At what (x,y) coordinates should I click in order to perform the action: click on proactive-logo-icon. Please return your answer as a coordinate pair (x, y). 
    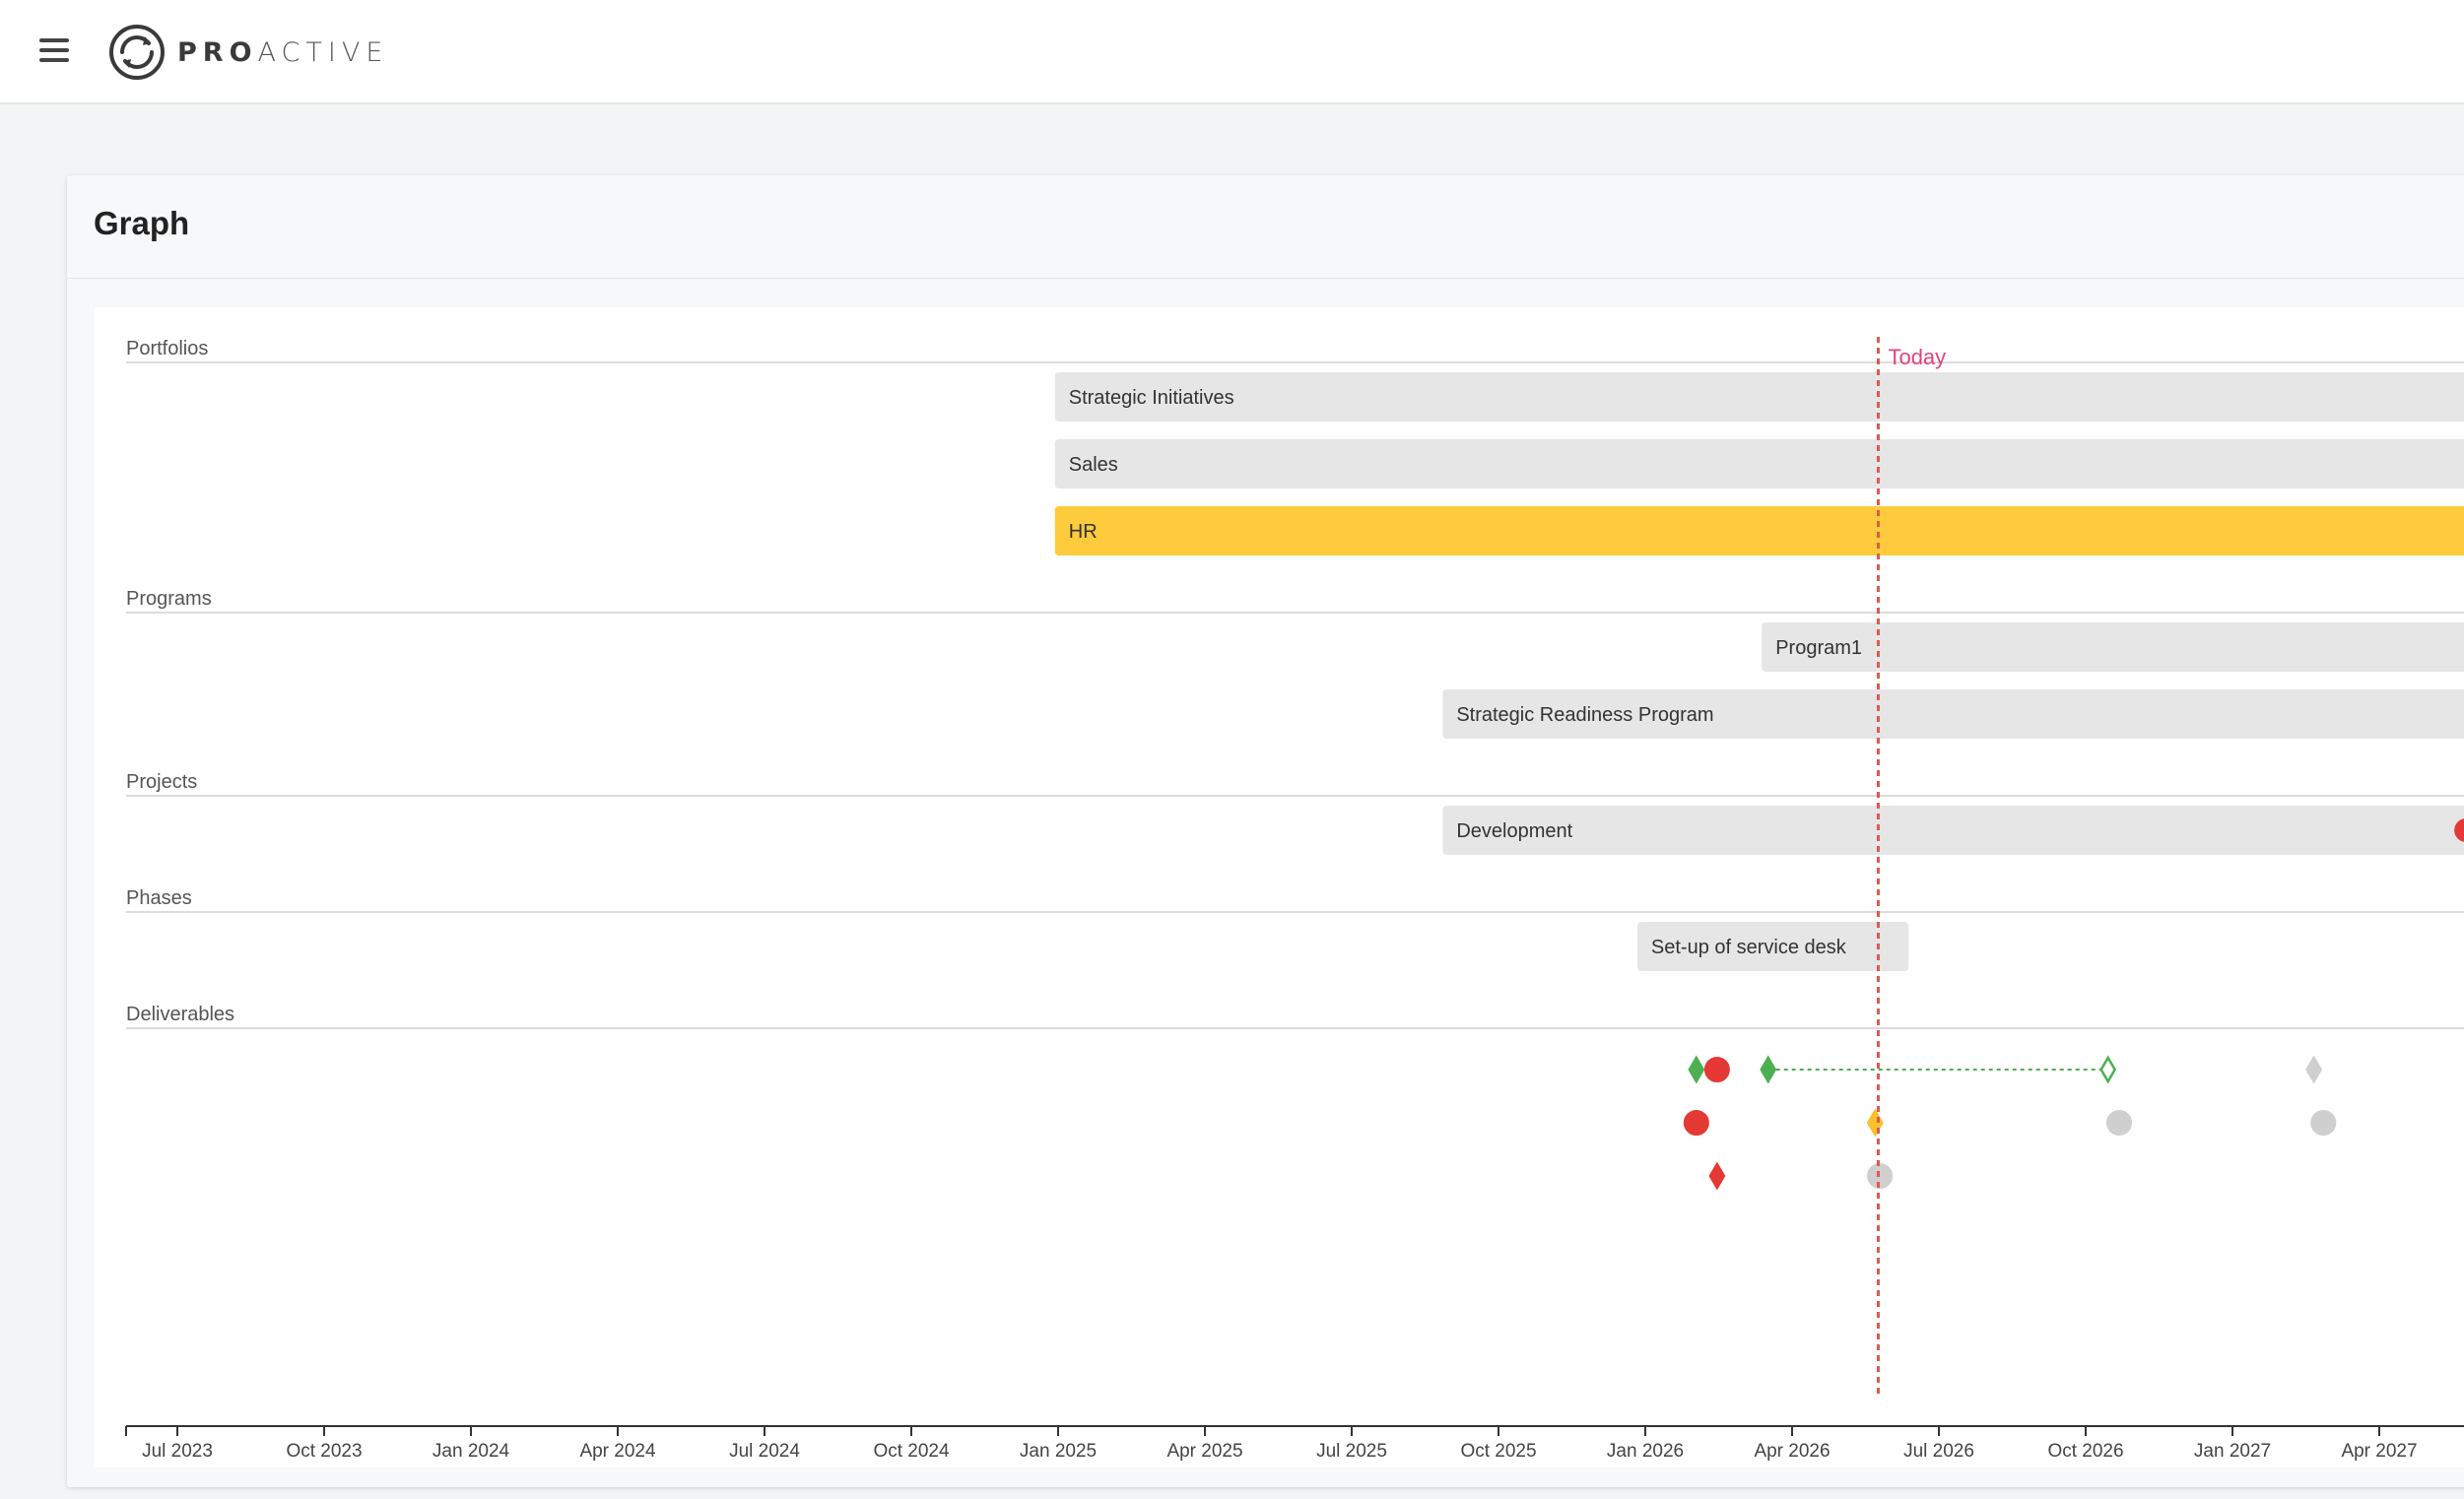
    Looking at the image, I should click on (137, 52).